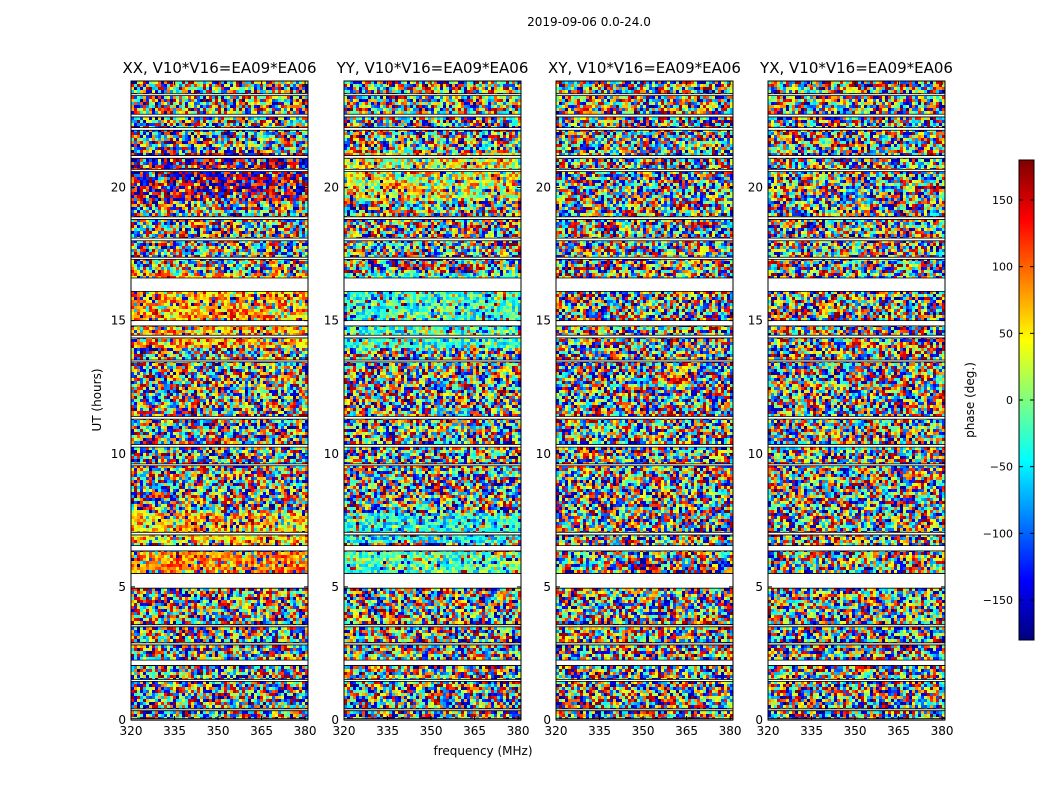 This screenshot has height=804, width=1050. What do you see at coordinates (970, 400) in the screenshot?
I see `colorbar-label: phase (deg.)` at bounding box center [970, 400].